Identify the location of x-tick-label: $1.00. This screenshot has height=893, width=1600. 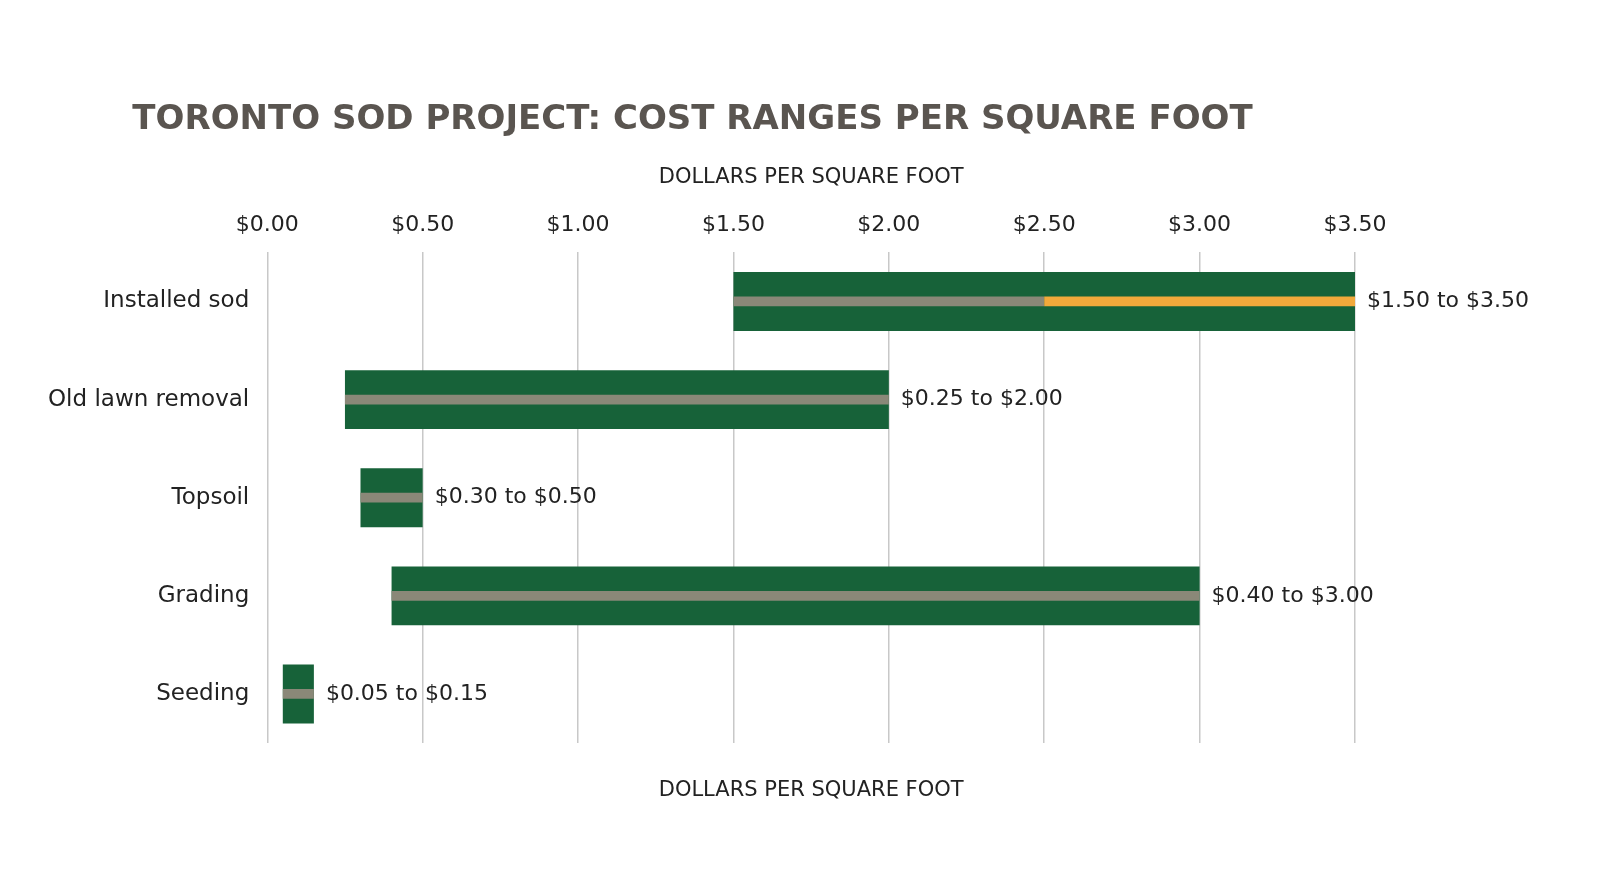
(578, 223).